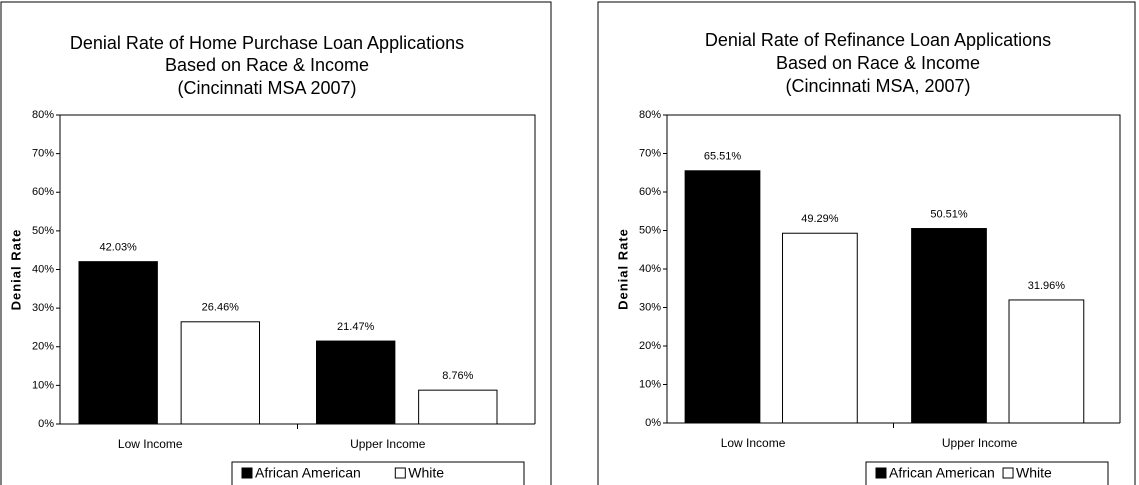  I want to click on chart-title: (Cincinnati MSA, 2007), so click(877, 86).